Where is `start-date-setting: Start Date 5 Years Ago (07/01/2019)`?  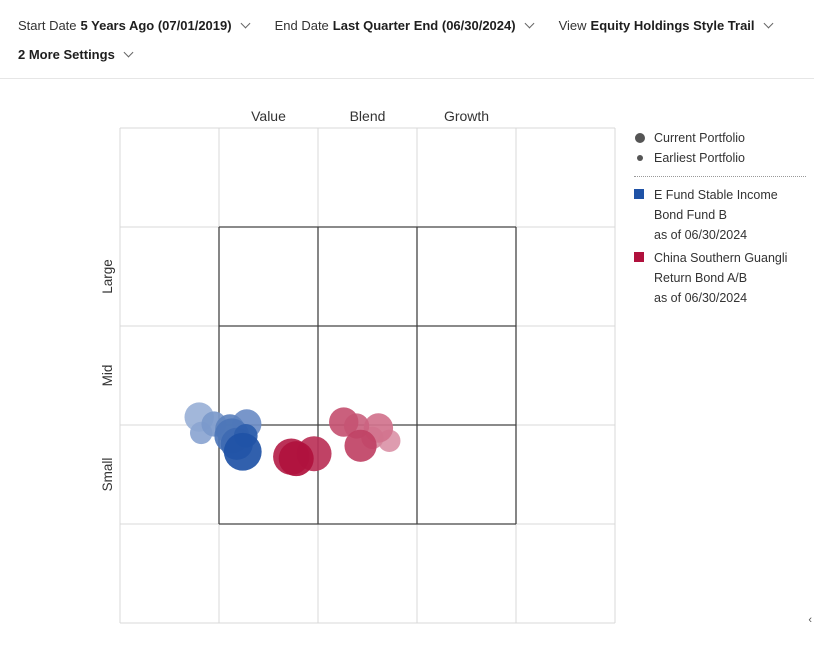
start-date-setting: Start Date 5 Years Ago (07/01/2019) is located at coordinates (134, 25).